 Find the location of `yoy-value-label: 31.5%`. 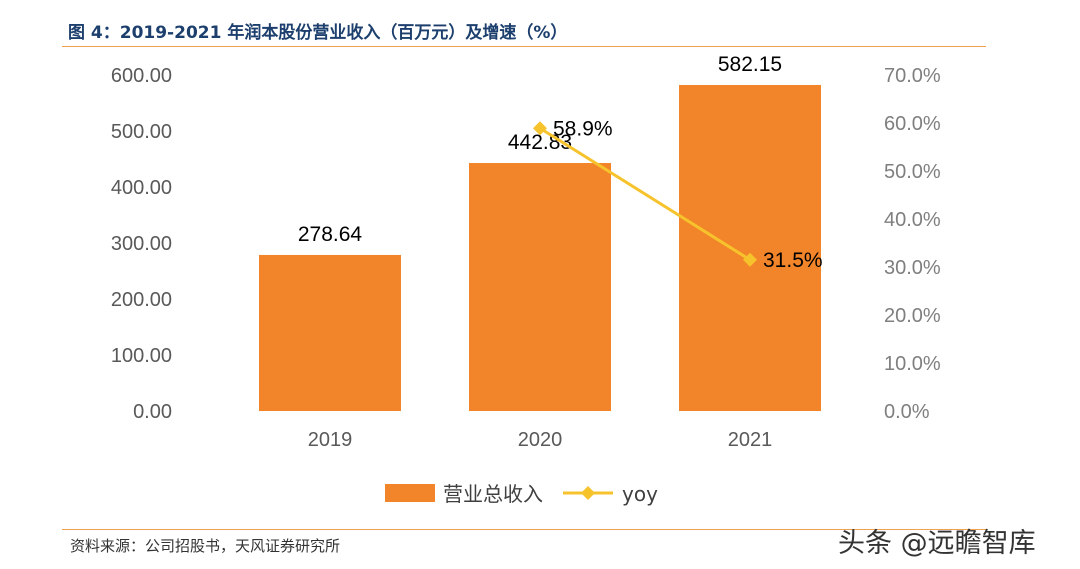

yoy-value-label: 31.5% is located at coordinates (793, 260).